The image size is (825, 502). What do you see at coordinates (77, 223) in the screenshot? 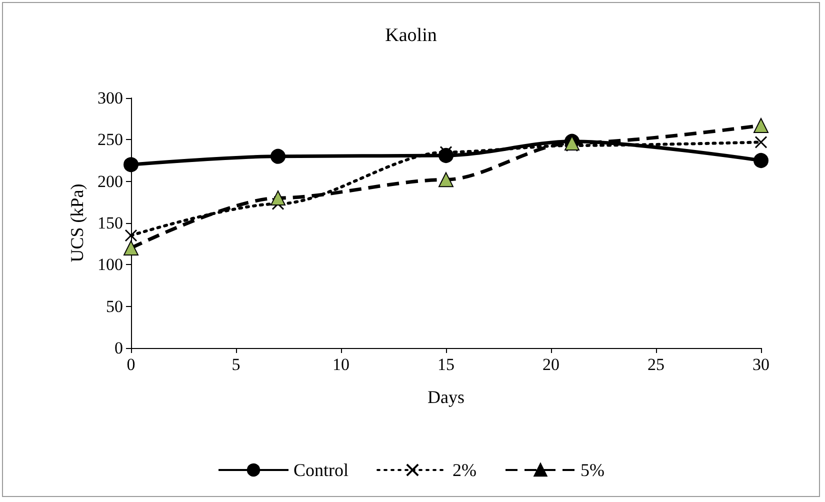
I see `y-axis-title: UCS (kPa)` at bounding box center [77, 223].